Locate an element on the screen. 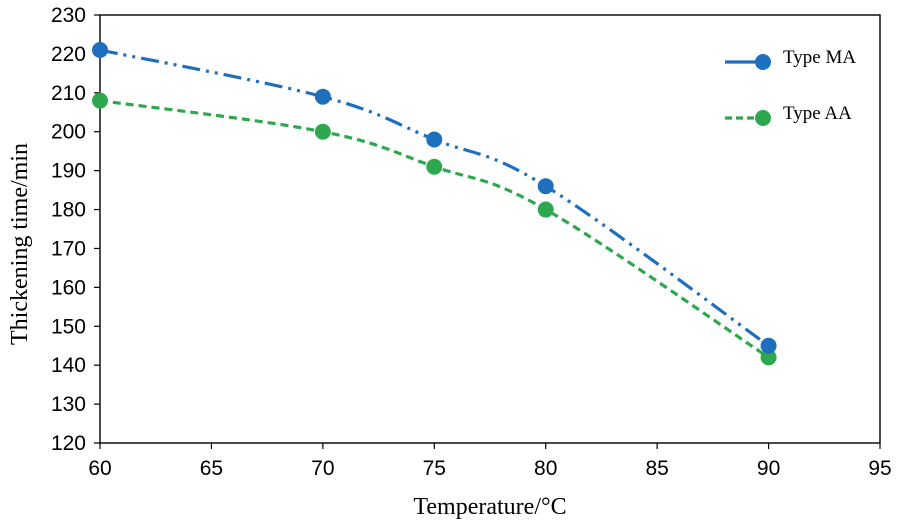  x-tick-label: 75 is located at coordinates (434, 468).